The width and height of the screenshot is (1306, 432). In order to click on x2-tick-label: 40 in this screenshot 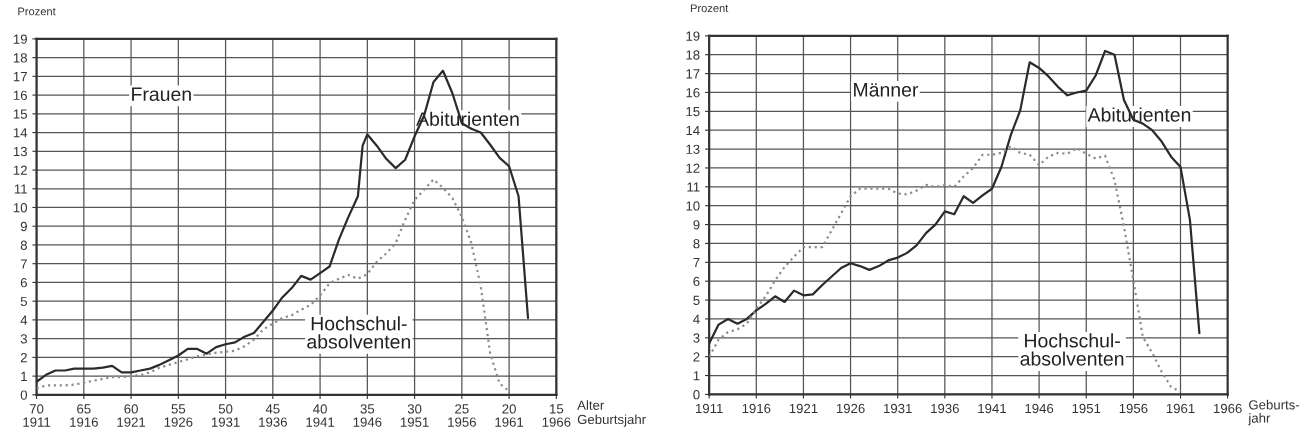, I will do `click(320, 409)`.